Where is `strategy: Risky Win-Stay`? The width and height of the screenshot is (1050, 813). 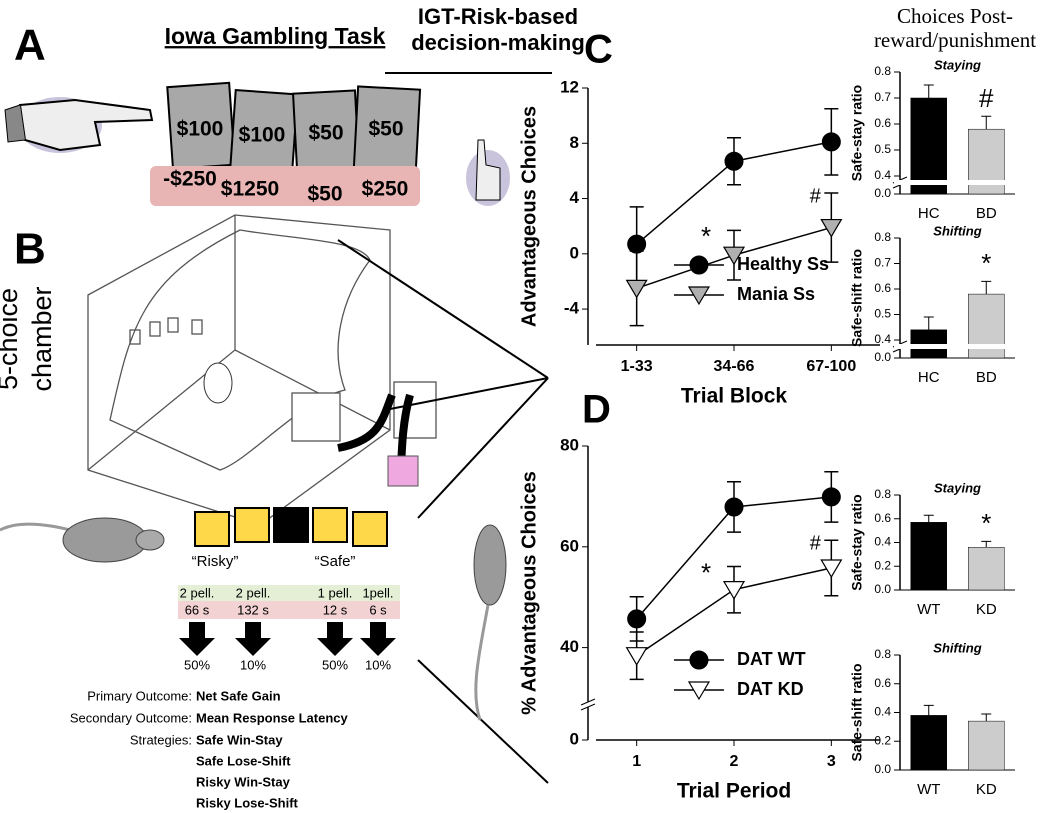
strategy: Risky Win-Stay is located at coordinates (243, 781).